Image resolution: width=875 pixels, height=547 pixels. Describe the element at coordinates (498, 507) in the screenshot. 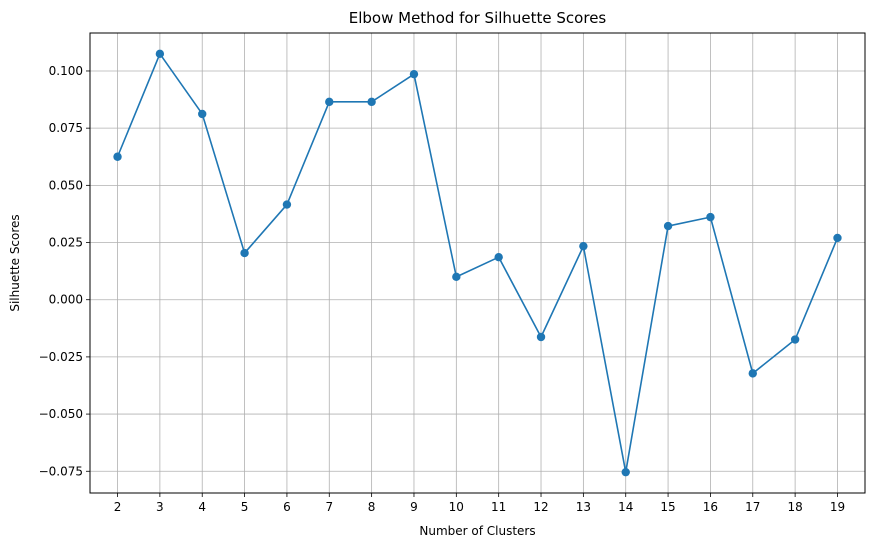

I see `x-tick-label: 11` at that location.